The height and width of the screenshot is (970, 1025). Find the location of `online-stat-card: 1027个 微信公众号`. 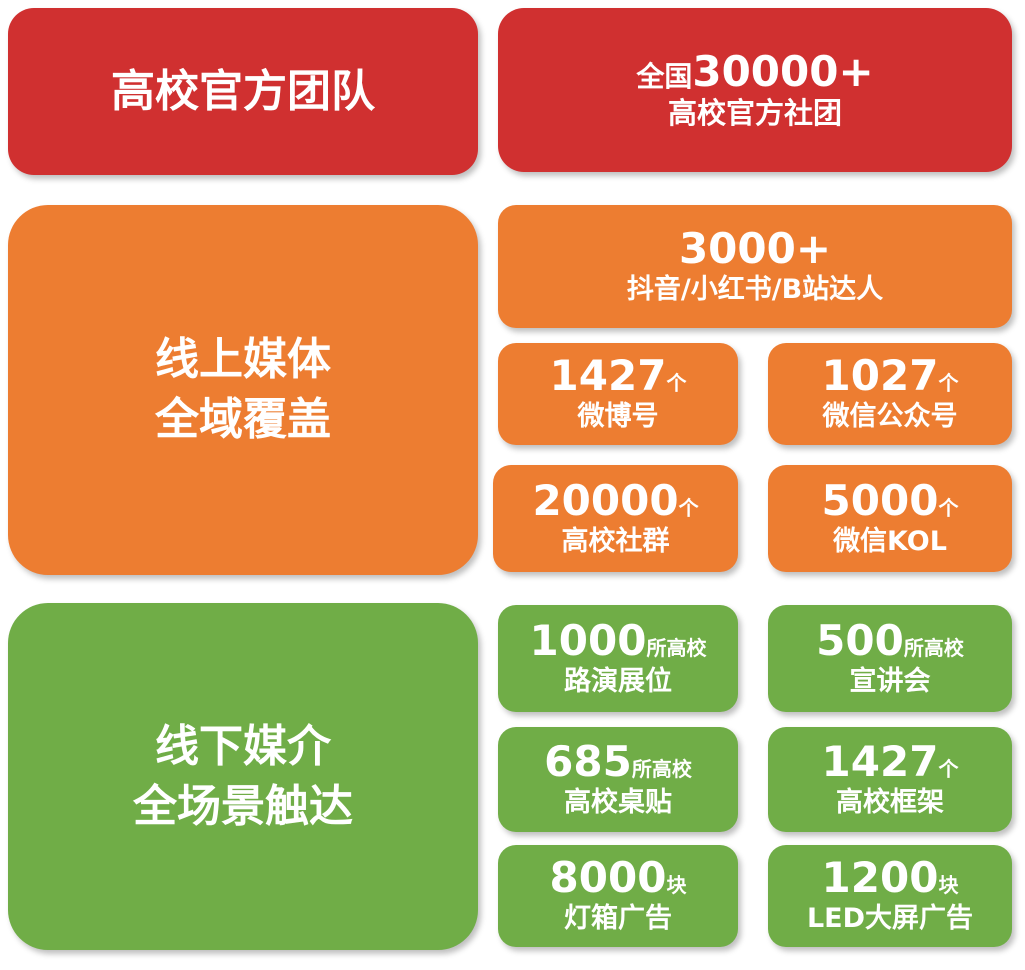

online-stat-card: 1027个 微信公众号 is located at coordinates (890, 394).